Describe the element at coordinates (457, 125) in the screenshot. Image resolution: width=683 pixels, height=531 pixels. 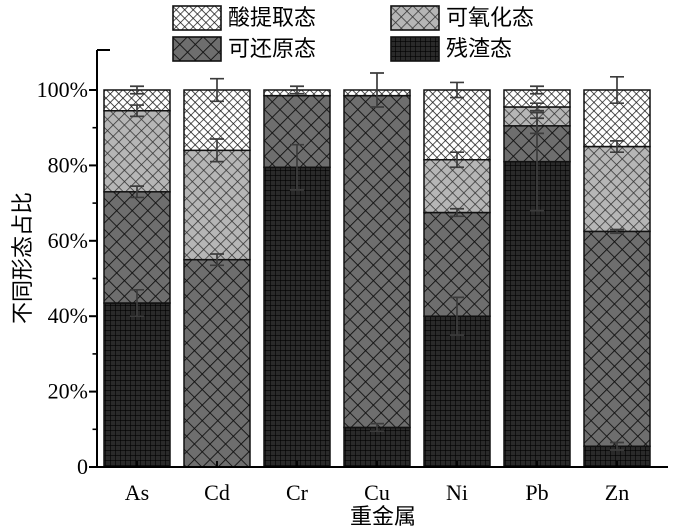
I see `bar-segment-Ni-acid` at that location.